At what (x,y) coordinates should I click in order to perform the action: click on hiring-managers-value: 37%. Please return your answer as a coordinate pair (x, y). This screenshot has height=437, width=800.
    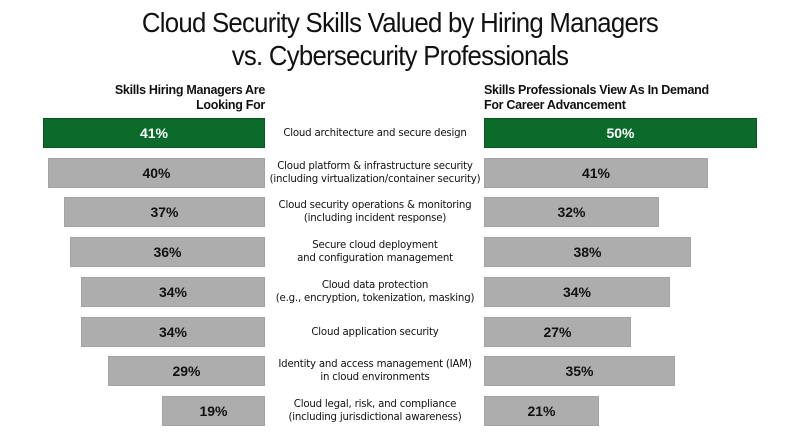
    Looking at the image, I should click on (164, 212).